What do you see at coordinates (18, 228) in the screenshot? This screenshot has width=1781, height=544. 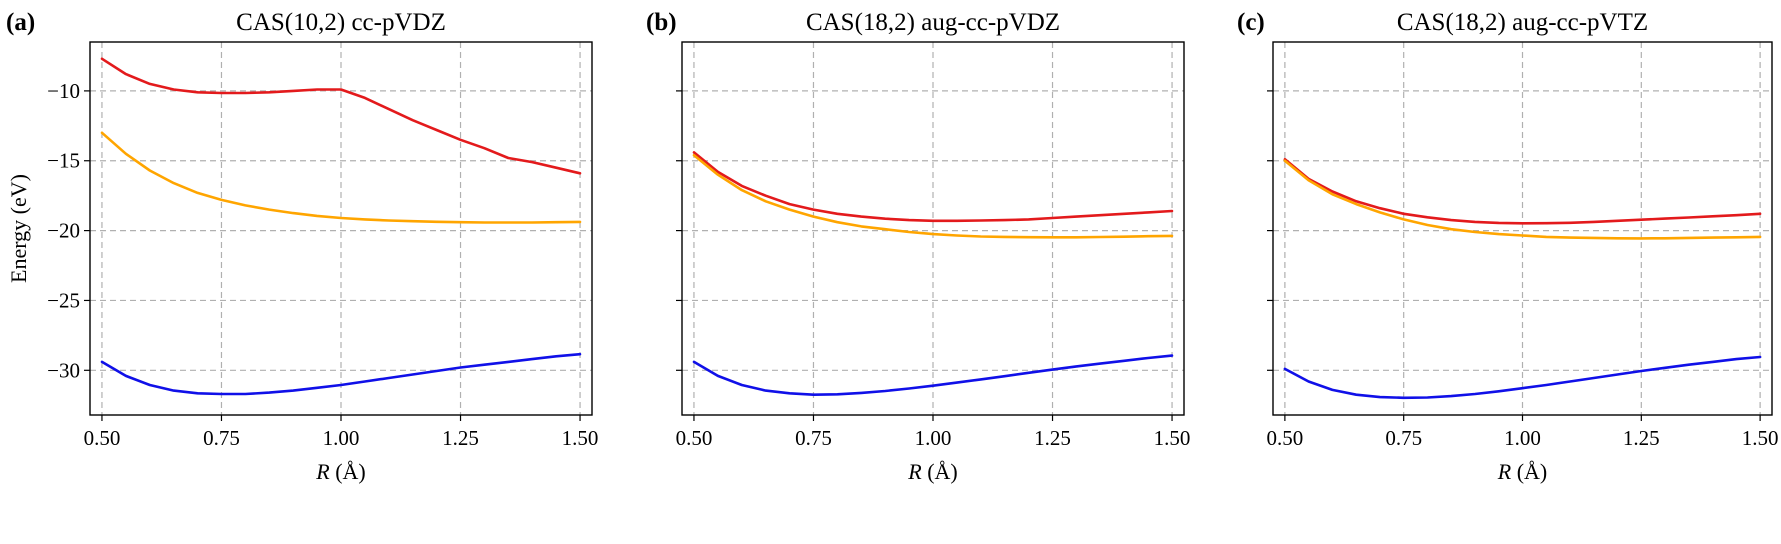 I see `y-axis-label: Energy (eV)` at bounding box center [18, 228].